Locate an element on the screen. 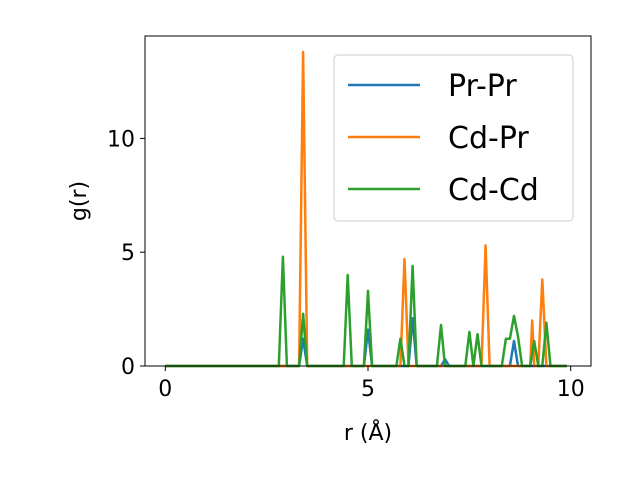 The height and width of the screenshot is (480, 640). y-tick-label: 5 is located at coordinates (128, 253).